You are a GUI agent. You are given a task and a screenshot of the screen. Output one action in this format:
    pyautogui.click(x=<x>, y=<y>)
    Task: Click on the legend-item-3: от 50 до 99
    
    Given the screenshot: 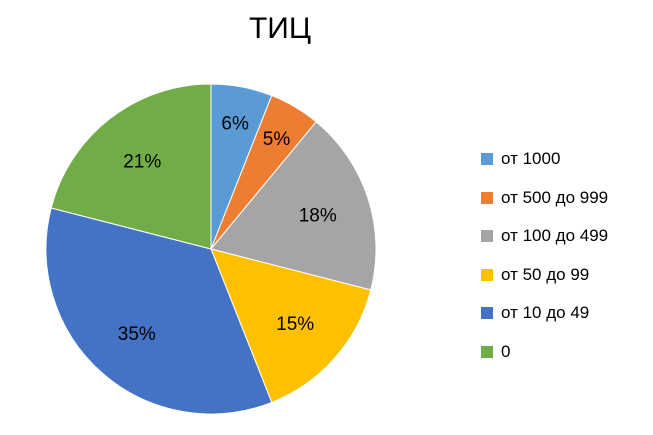 What is the action you would take?
    pyautogui.click(x=544, y=275)
    